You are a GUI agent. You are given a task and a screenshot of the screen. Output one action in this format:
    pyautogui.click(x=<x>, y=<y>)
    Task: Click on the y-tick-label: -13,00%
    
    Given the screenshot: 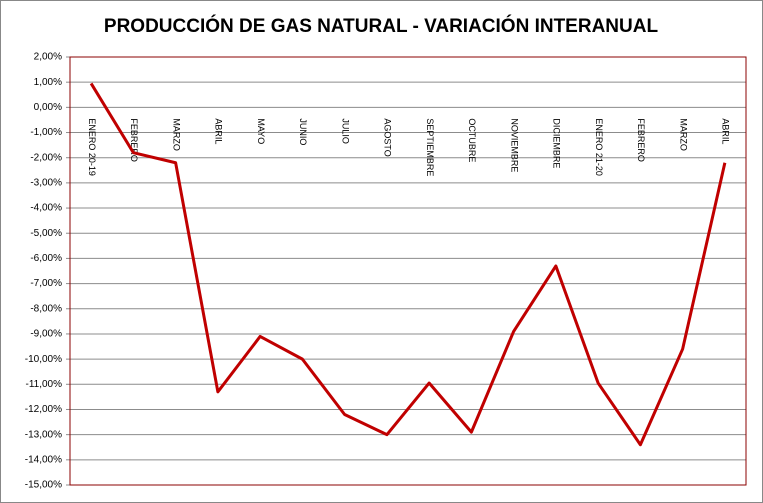 What is the action you would take?
    pyautogui.click(x=43, y=434)
    